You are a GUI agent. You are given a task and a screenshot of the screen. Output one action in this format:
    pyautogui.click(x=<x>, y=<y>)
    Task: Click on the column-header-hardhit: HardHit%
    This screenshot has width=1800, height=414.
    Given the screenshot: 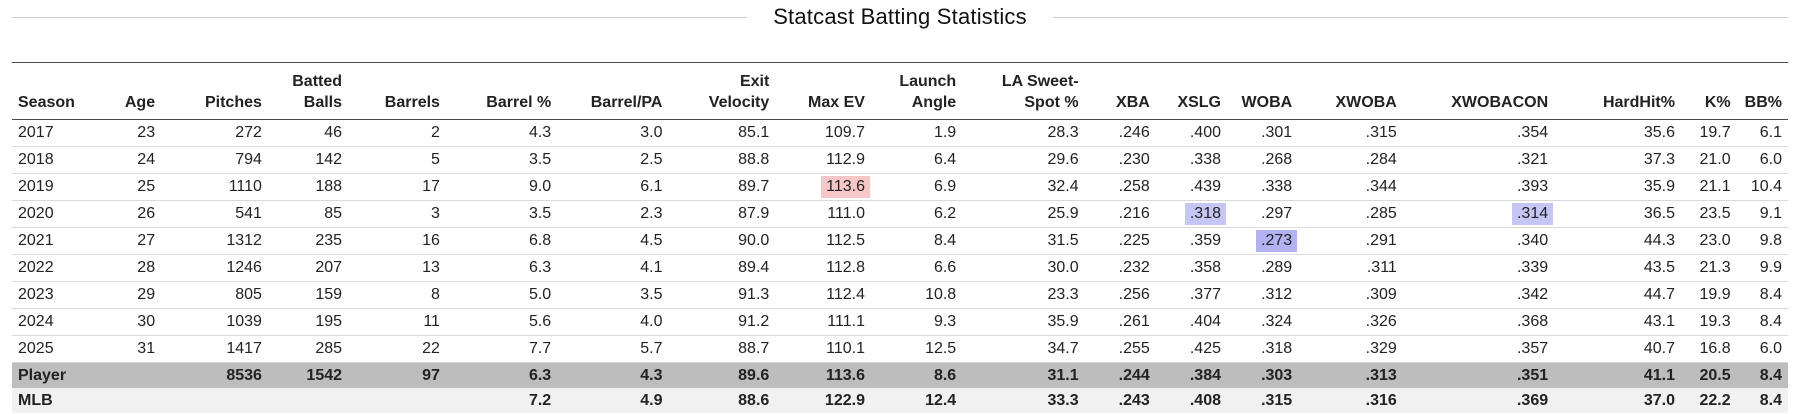 What is the action you would take?
    pyautogui.click(x=1638, y=102)
    